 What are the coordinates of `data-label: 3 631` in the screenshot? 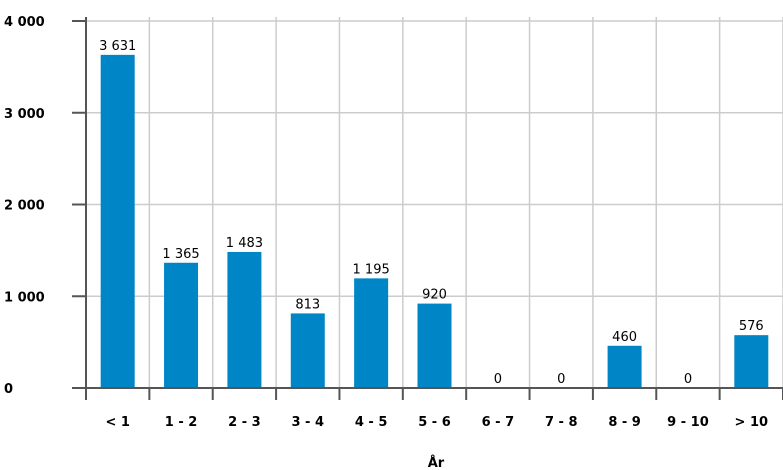 It's located at (117, 46).